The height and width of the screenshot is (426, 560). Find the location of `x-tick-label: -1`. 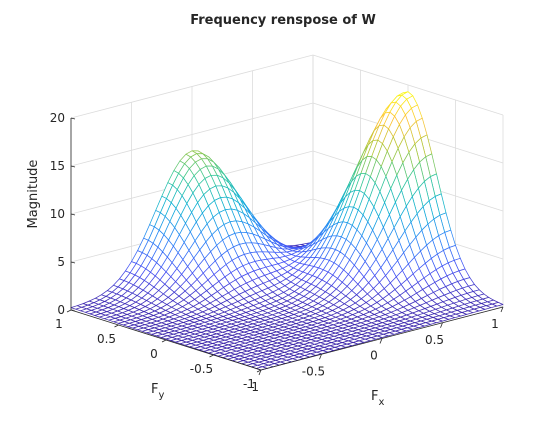

x-tick-label: -1 is located at coordinates (253, 387).